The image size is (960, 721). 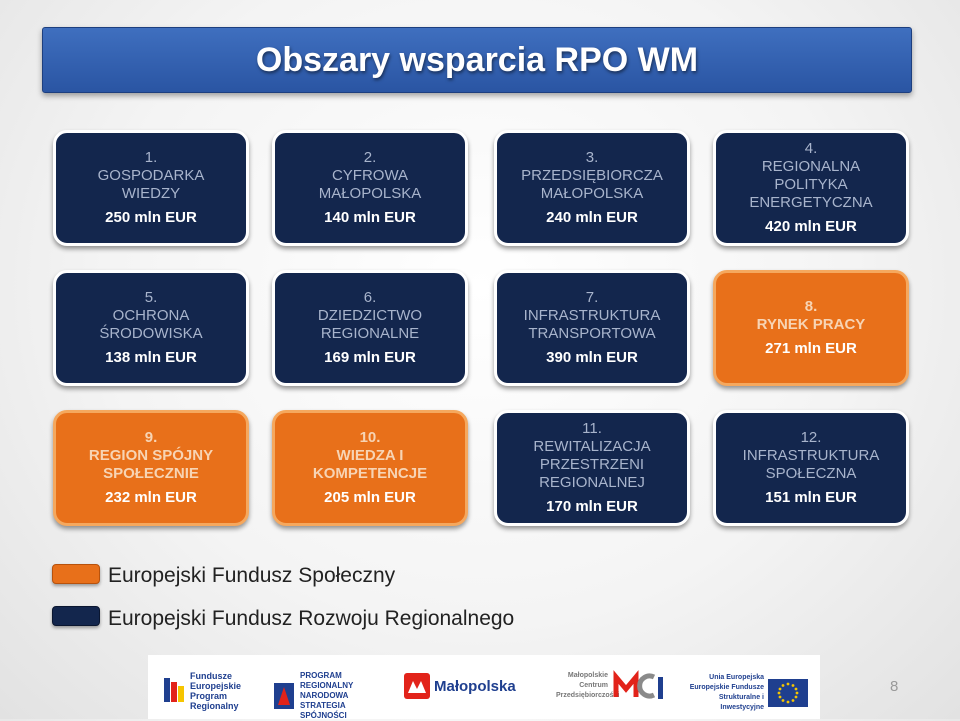 What do you see at coordinates (811, 148) in the screenshot?
I see `tile-number: 4.` at bounding box center [811, 148].